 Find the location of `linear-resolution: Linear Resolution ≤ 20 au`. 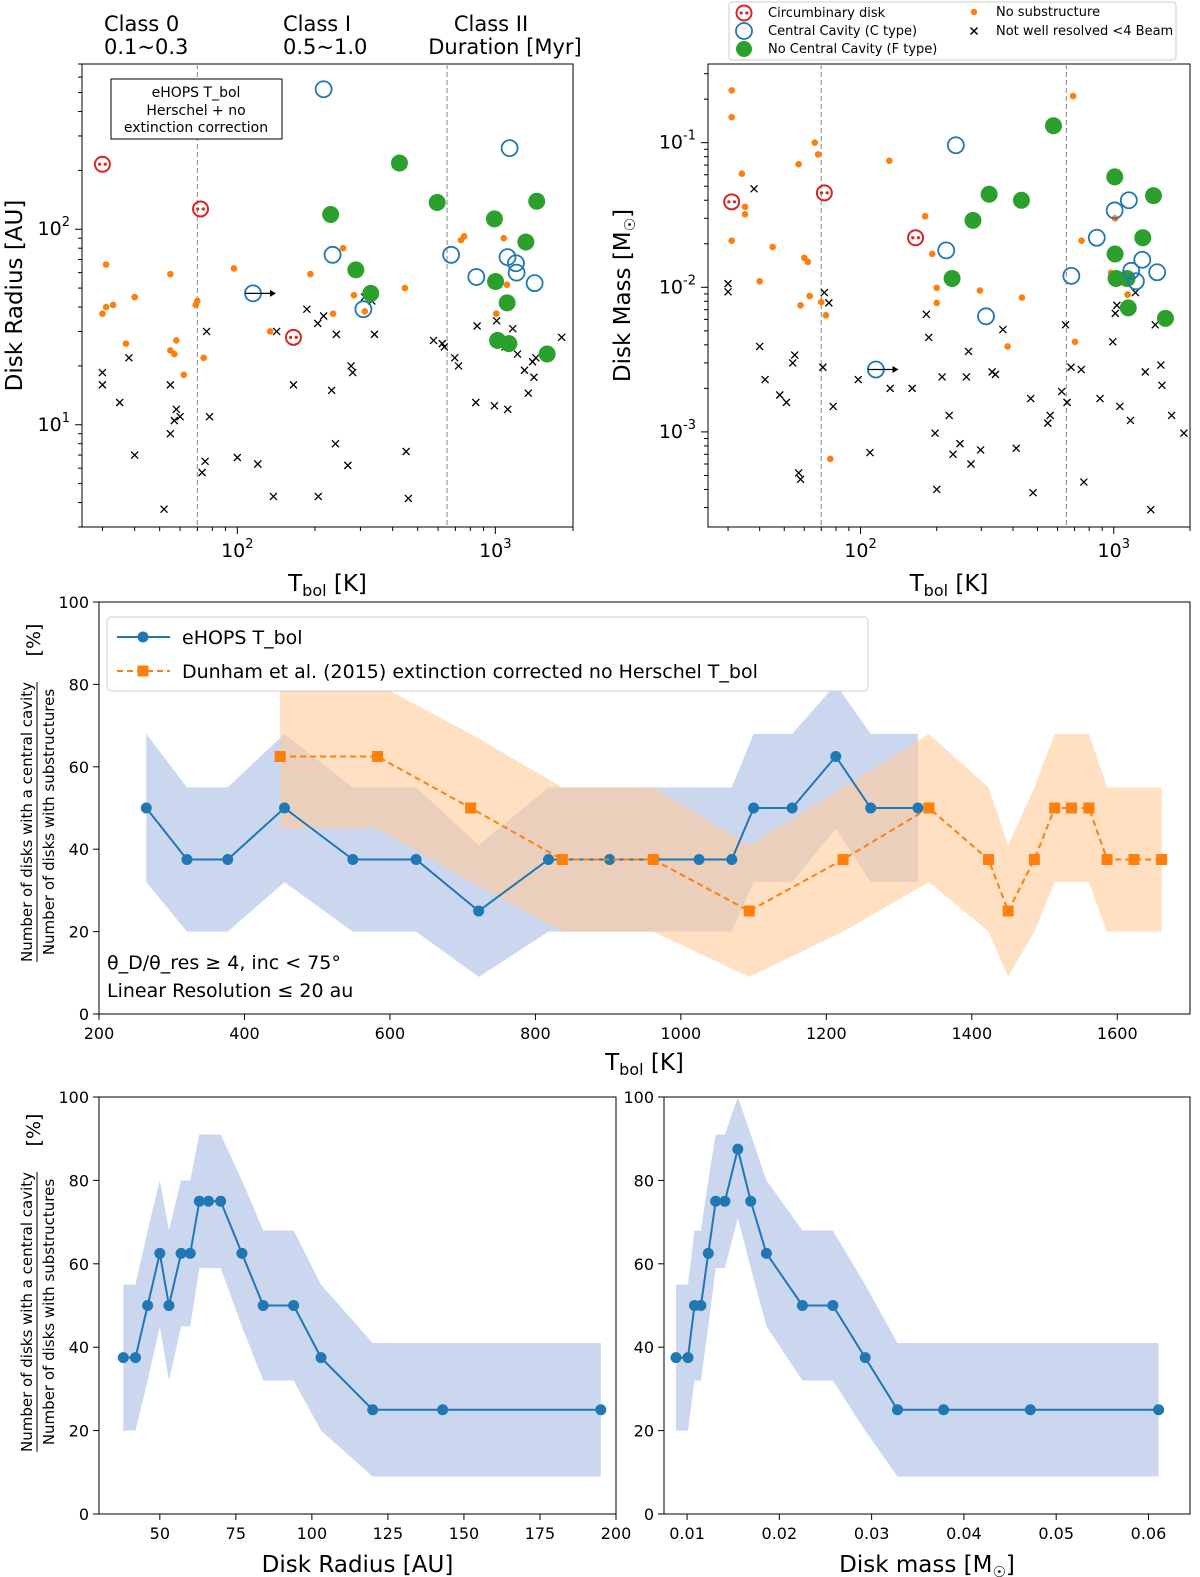

linear-resolution: Linear Resolution ≤ 20 au is located at coordinates (230, 991).